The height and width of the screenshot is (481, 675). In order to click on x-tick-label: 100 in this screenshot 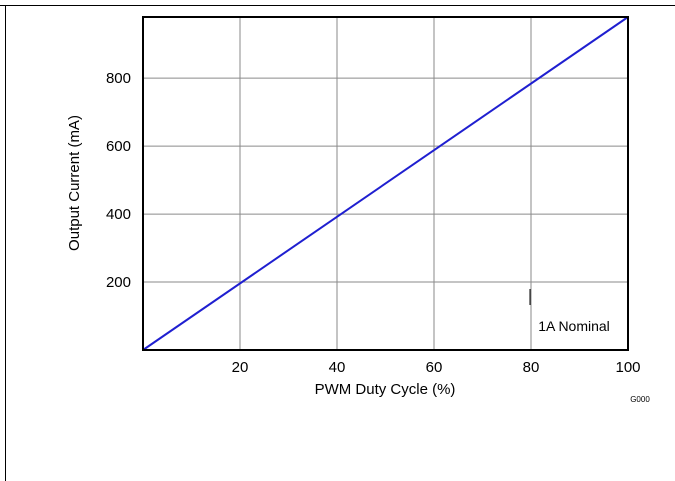, I will do `click(627, 367)`.